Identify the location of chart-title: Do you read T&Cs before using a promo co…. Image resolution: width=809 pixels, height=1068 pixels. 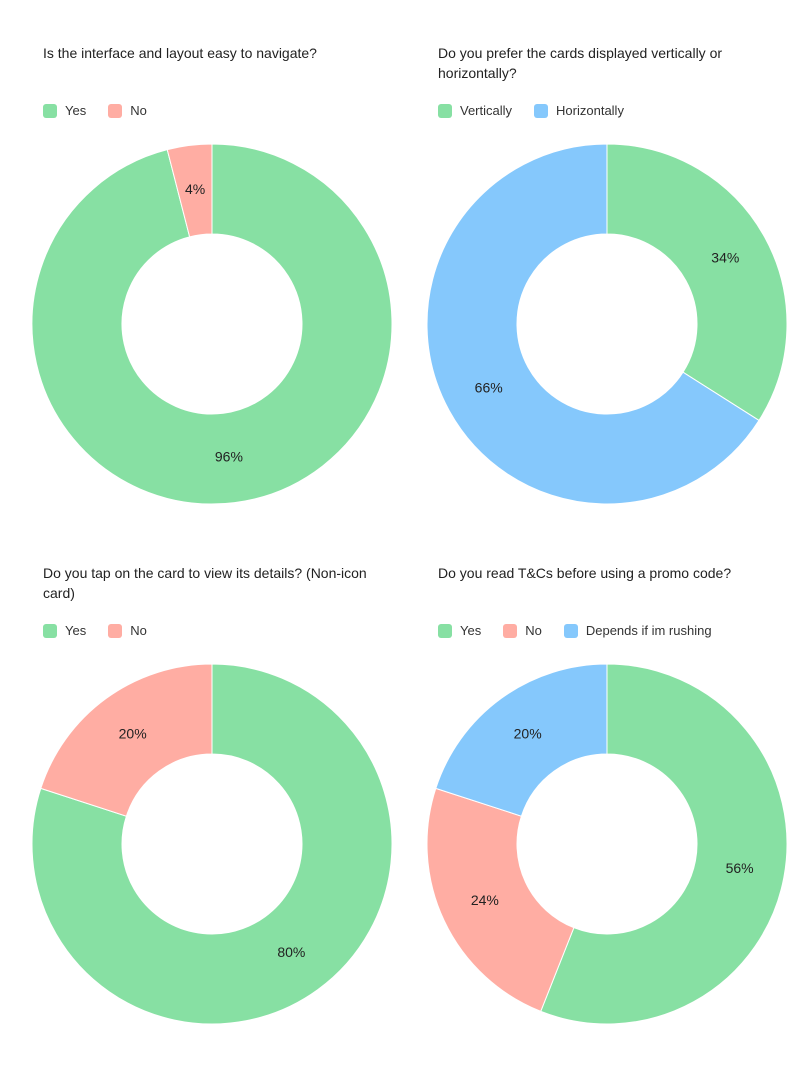
(585, 573).